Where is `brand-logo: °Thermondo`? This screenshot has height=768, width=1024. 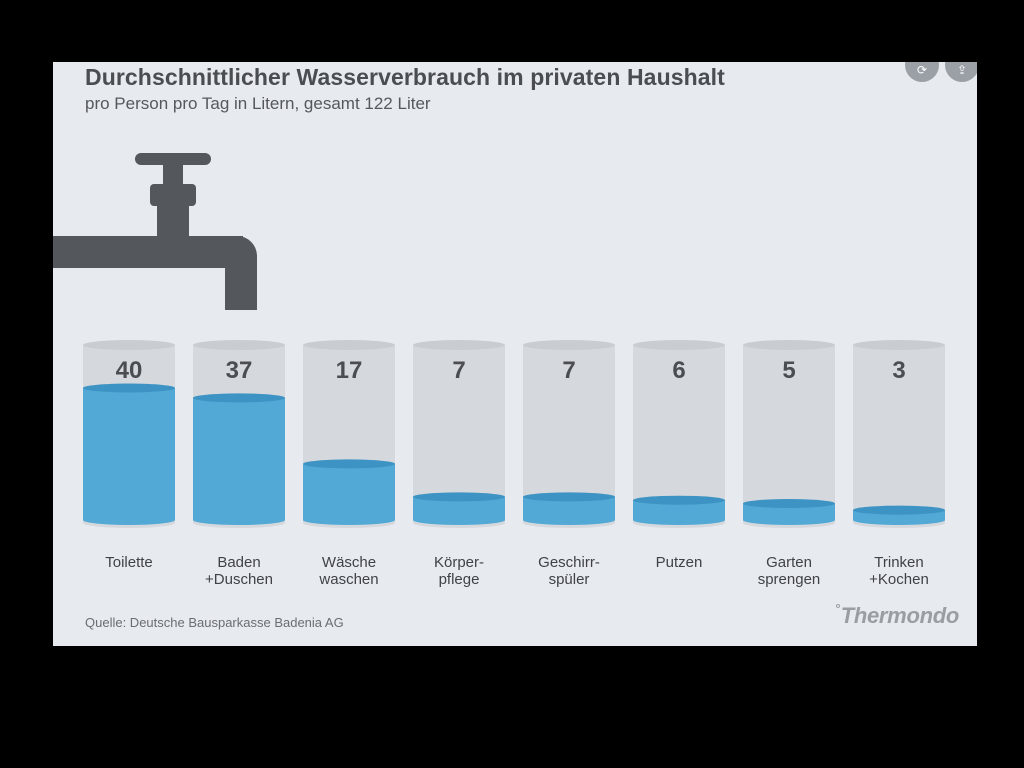
brand-logo: °Thermondo is located at coordinates (897, 614).